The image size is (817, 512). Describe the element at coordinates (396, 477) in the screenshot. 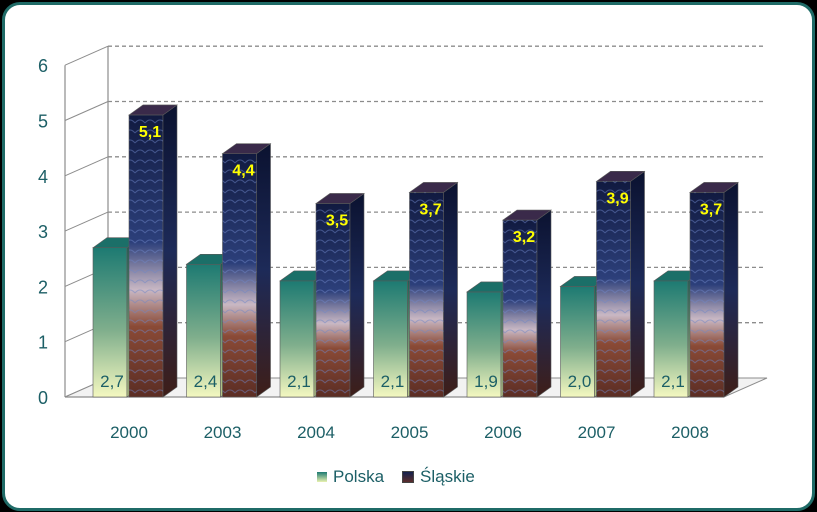

I see `legend: Polska Śląskie` at that location.